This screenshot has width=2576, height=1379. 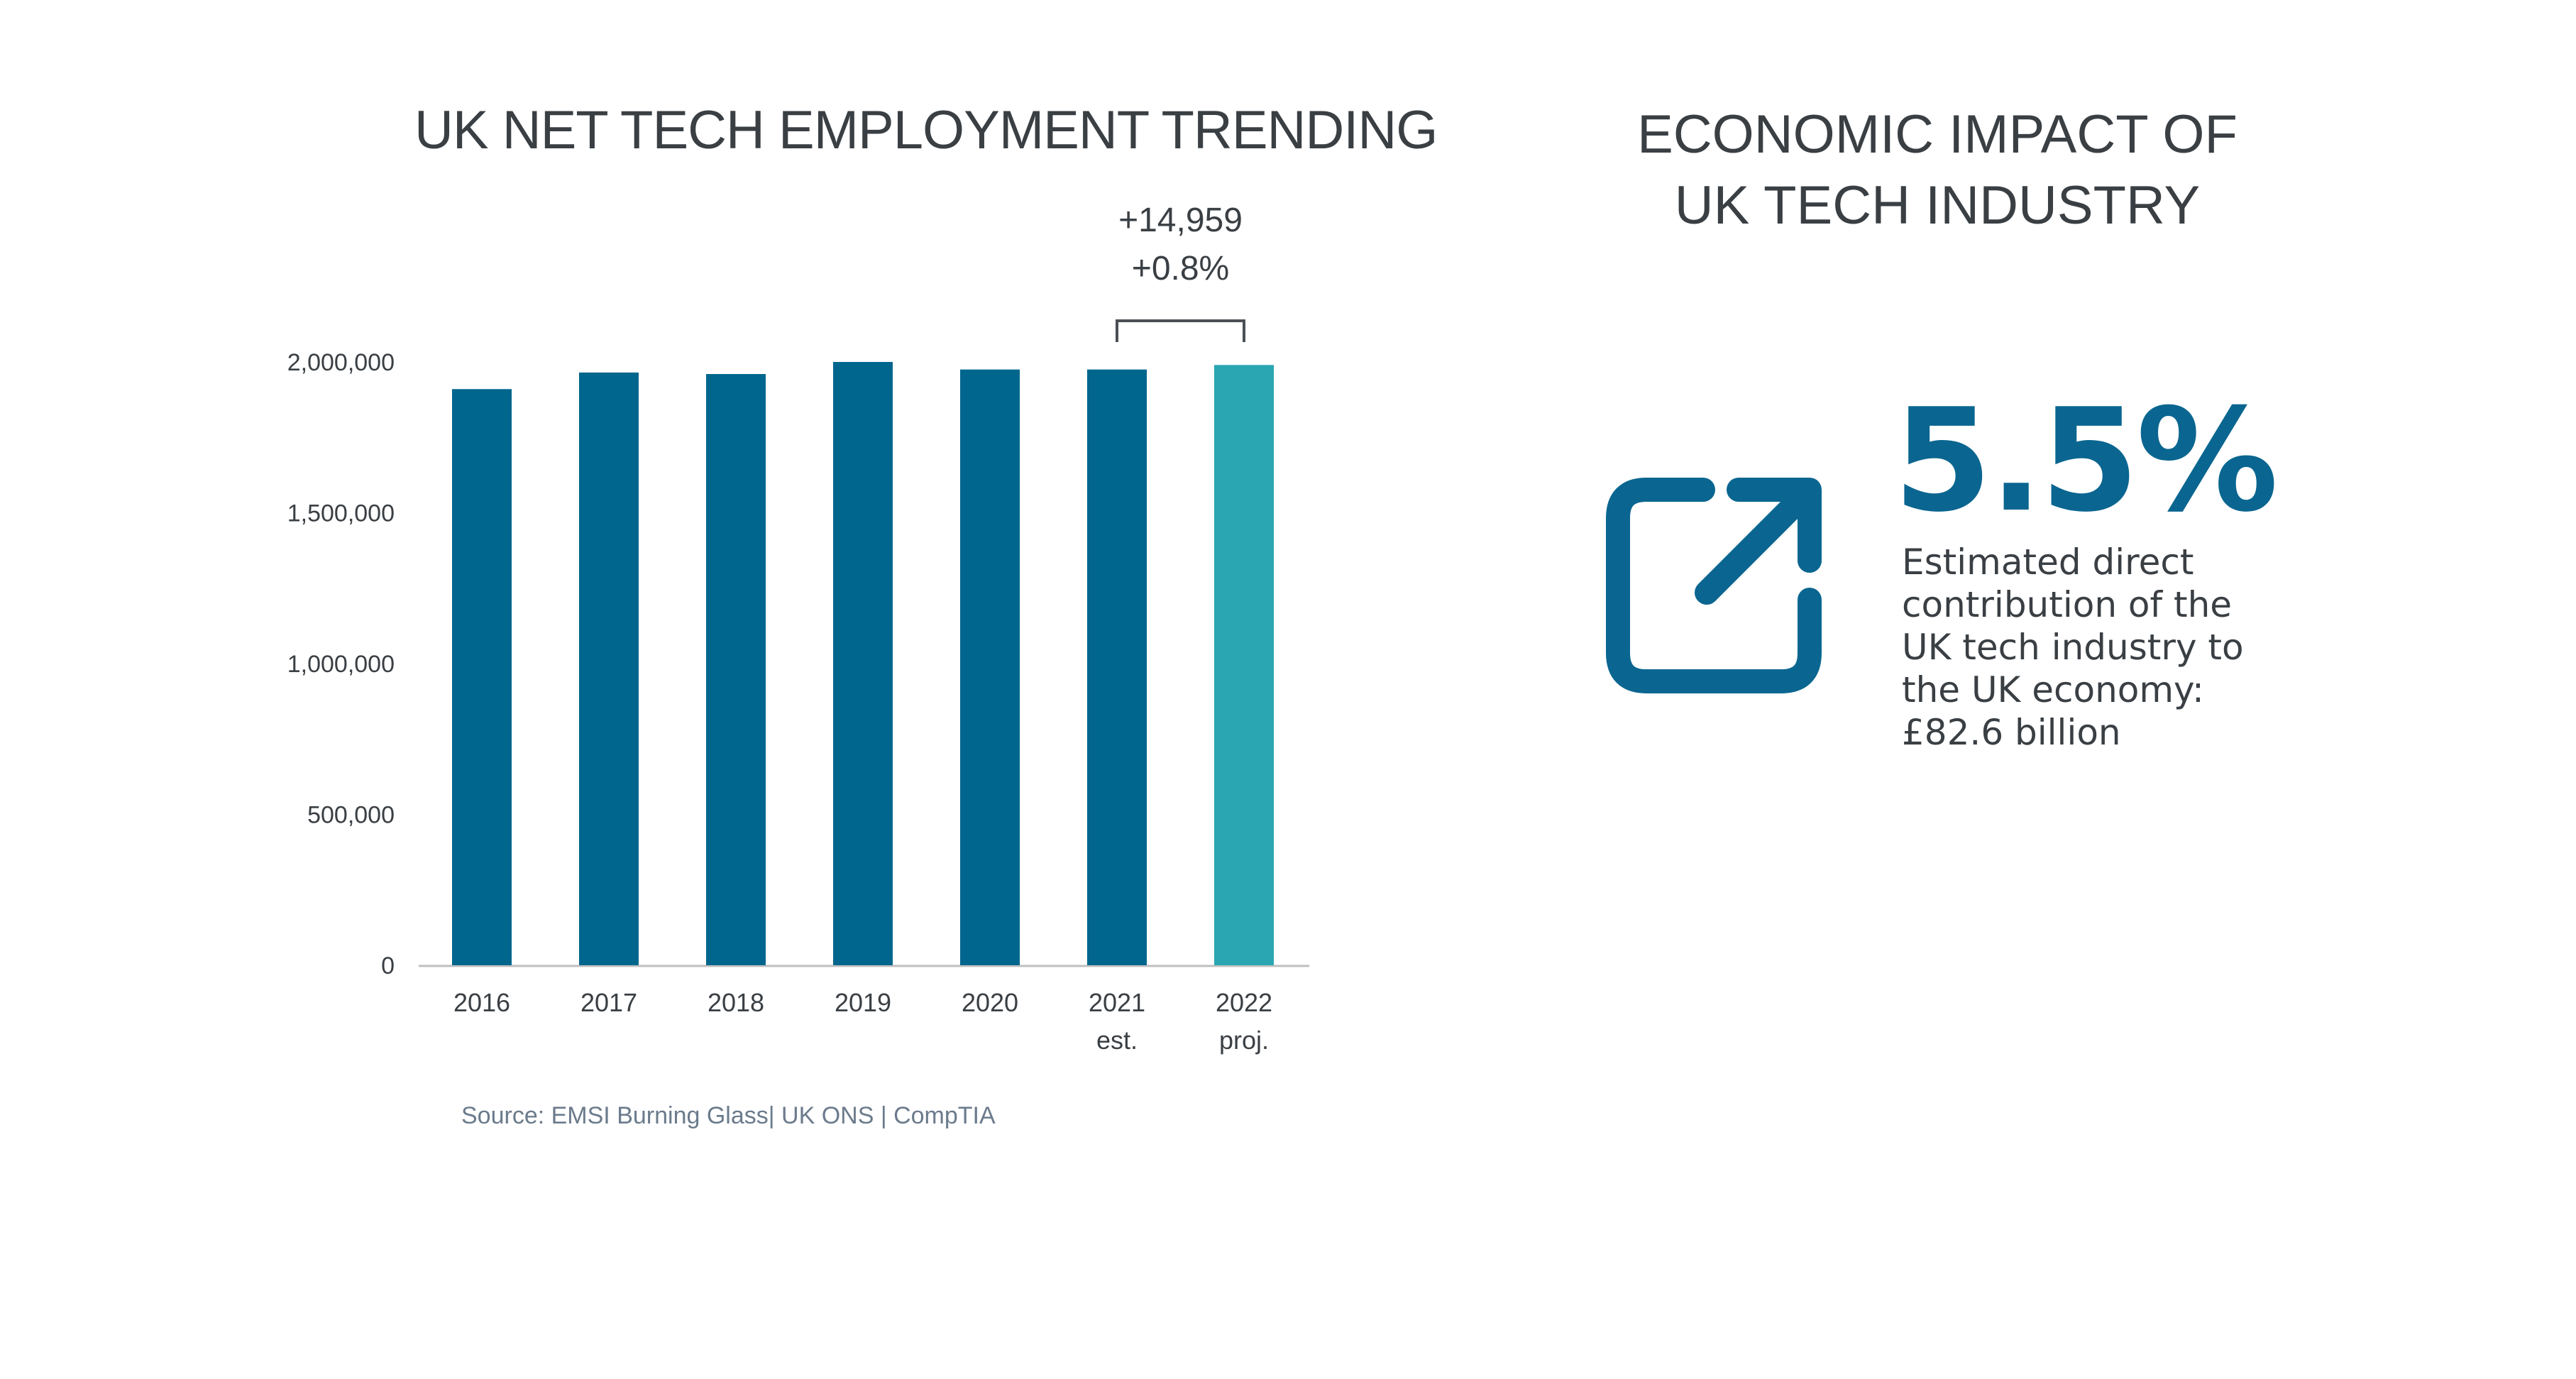 What do you see at coordinates (2073, 647) in the screenshot?
I see `stat-description-line: UK tech industry to` at bounding box center [2073, 647].